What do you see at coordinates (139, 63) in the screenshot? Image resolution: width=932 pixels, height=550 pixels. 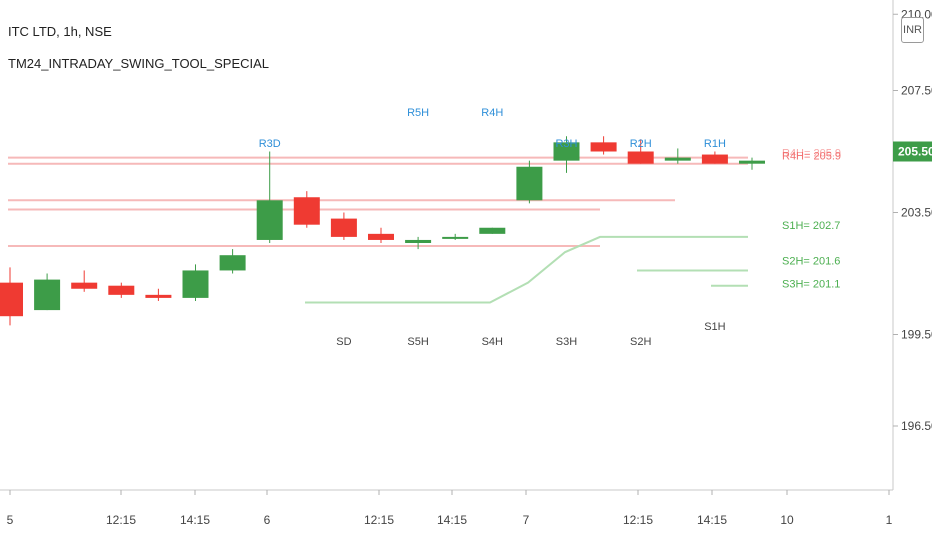 I see `indicator-legend: TM24_INTRADAY_SWING_TOOL_SPECIAL` at bounding box center [139, 63].